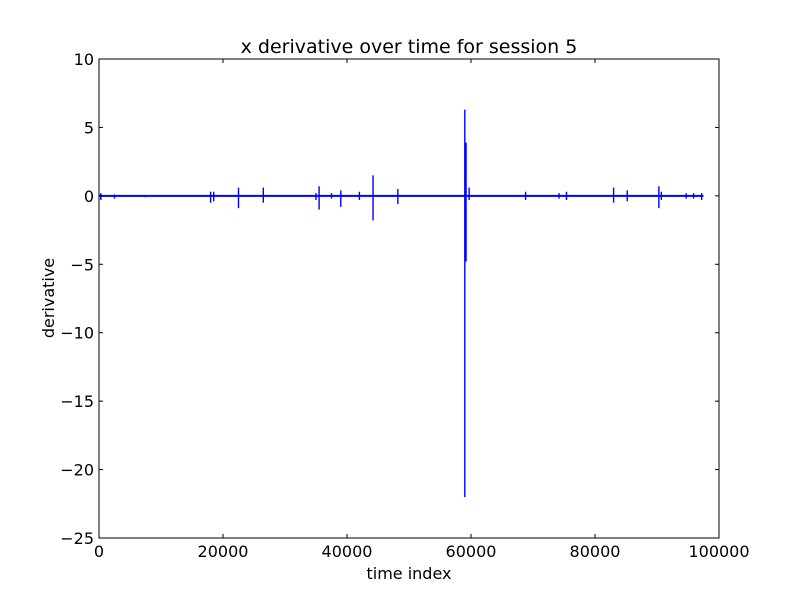 Image resolution: width=800 pixels, height=600 pixels. Describe the element at coordinates (99, 551) in the screenshot. I see `x-tick-label: 0` at that location.